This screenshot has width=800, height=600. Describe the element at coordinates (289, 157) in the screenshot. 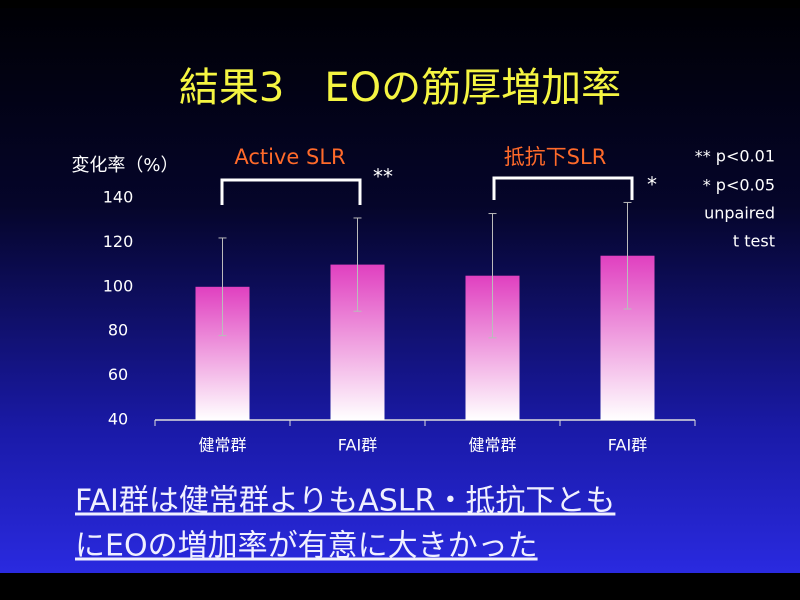

I see `group-label: Active SLR` at that location.